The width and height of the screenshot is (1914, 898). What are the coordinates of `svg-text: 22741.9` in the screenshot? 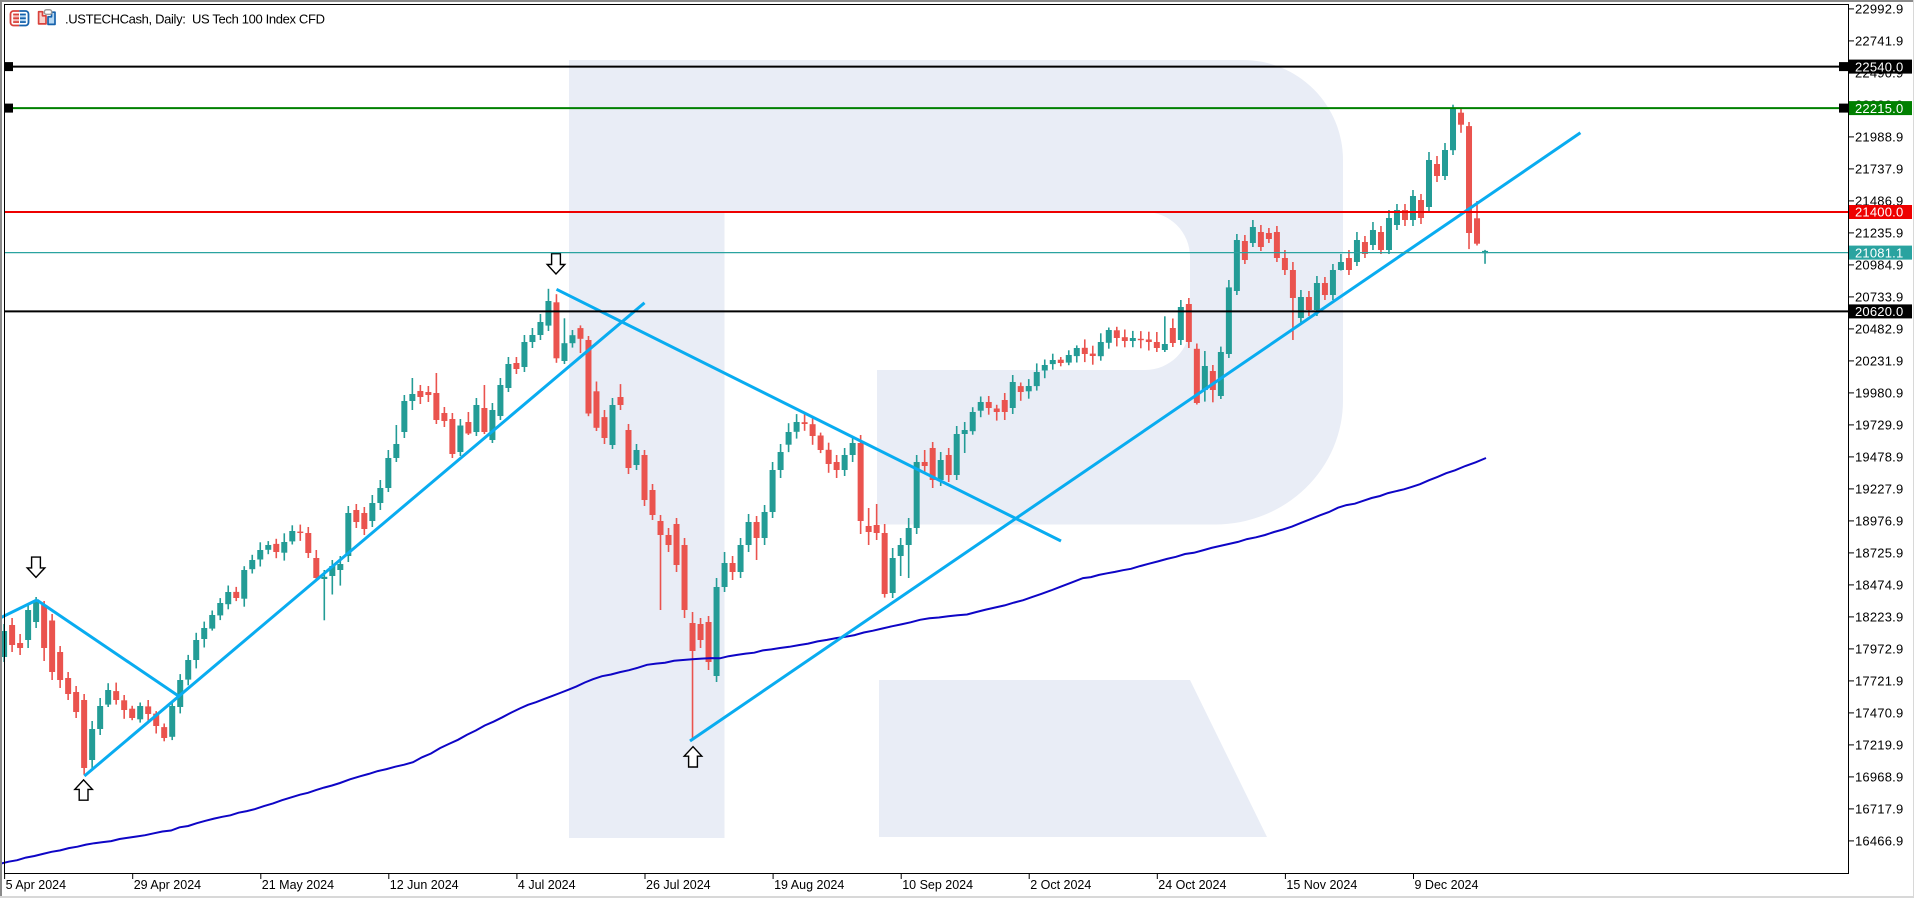 It's located at (1879, 40).